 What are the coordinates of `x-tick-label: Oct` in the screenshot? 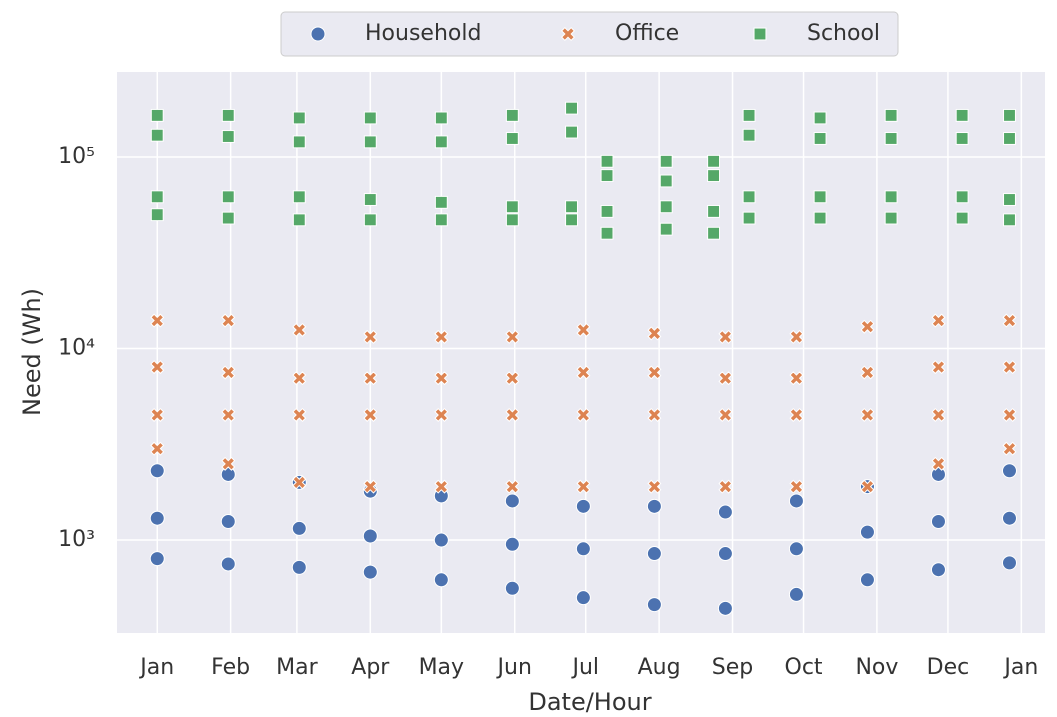 It's located at (804, 667).